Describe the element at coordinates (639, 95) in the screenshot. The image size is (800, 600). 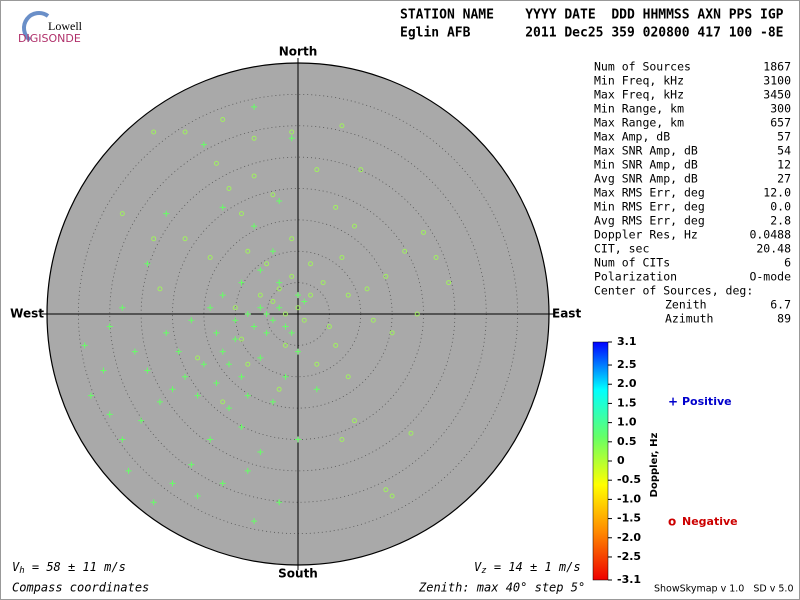
I see `stat-label: Max Freq, kHz` at that location.